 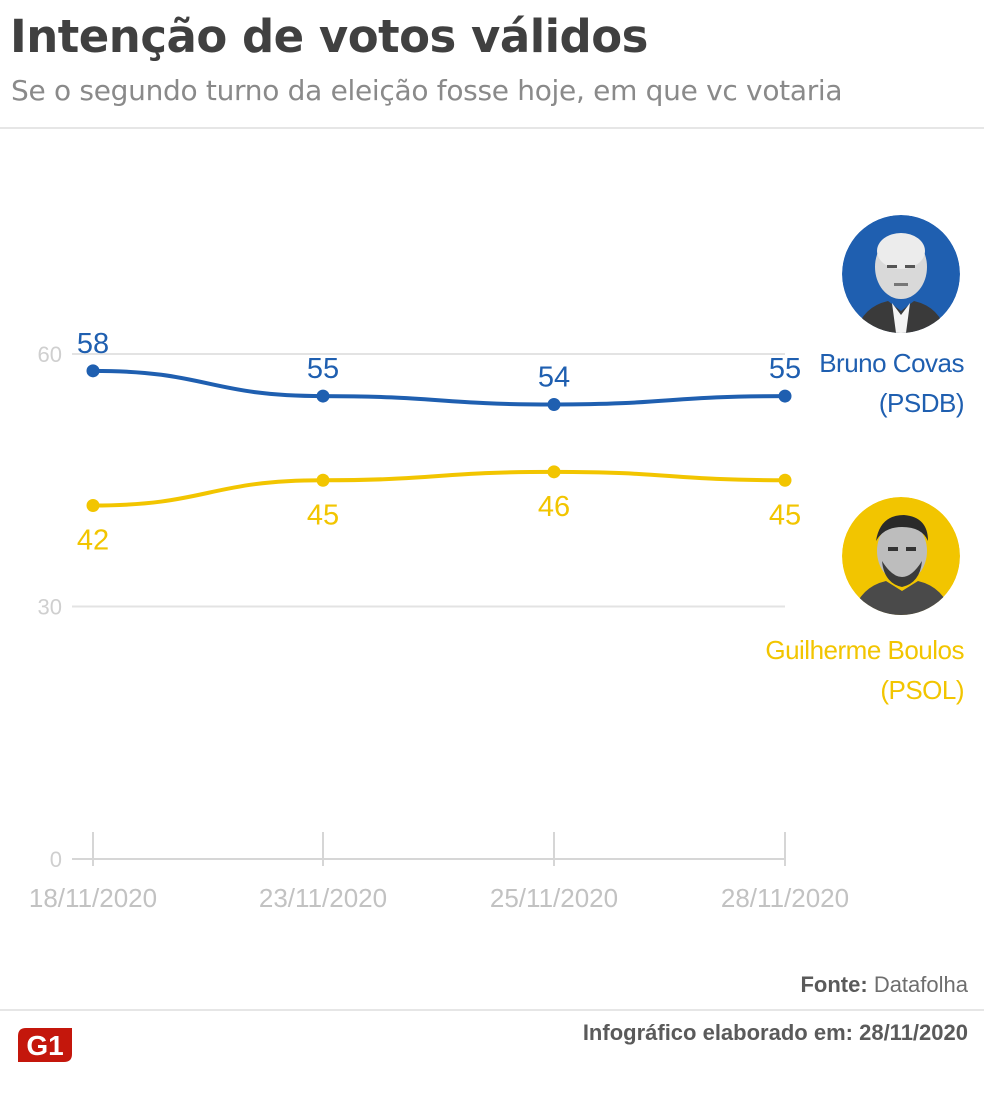 What do you see at coordinates (50, 607) in the screenshot?
I see `y-tick-label: 30` at bounding box center [50, 607].